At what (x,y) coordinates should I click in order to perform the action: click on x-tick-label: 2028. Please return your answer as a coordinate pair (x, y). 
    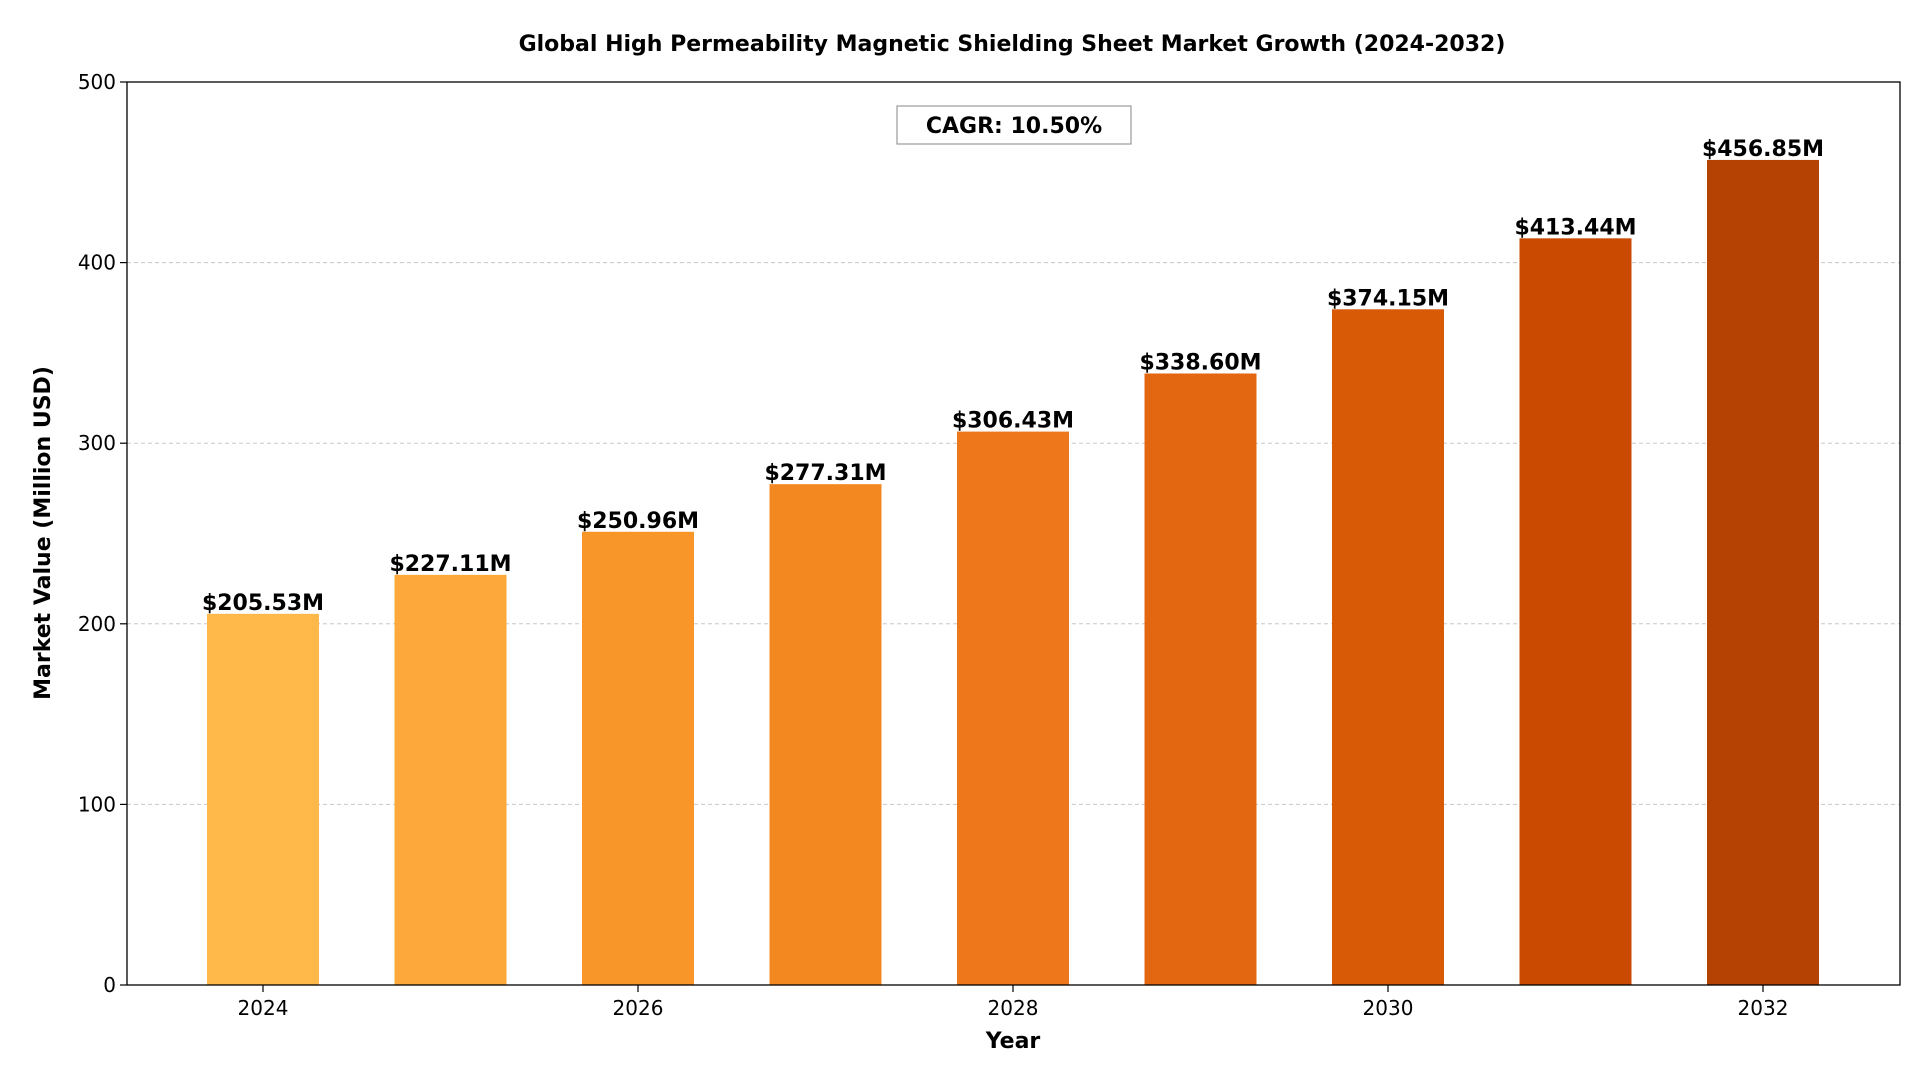
    Looking at the image, I should click on (1013, 1008).